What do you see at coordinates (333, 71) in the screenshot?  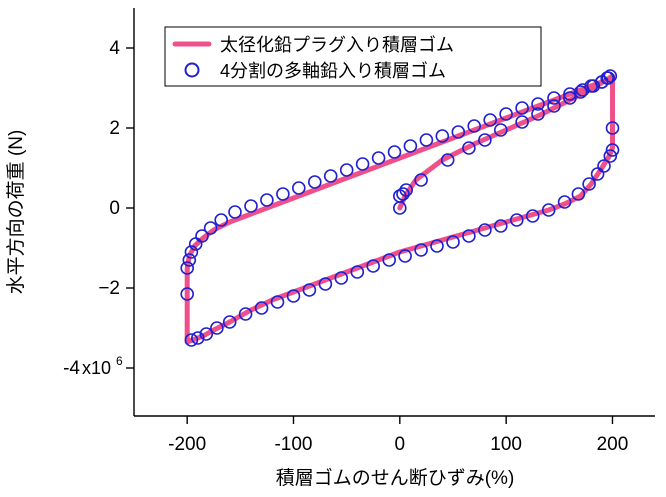 I see `legend-label-multi-axis-rubber: 4分割の多軸鉛入り積層ゴム` at bounding box center [333, 71].